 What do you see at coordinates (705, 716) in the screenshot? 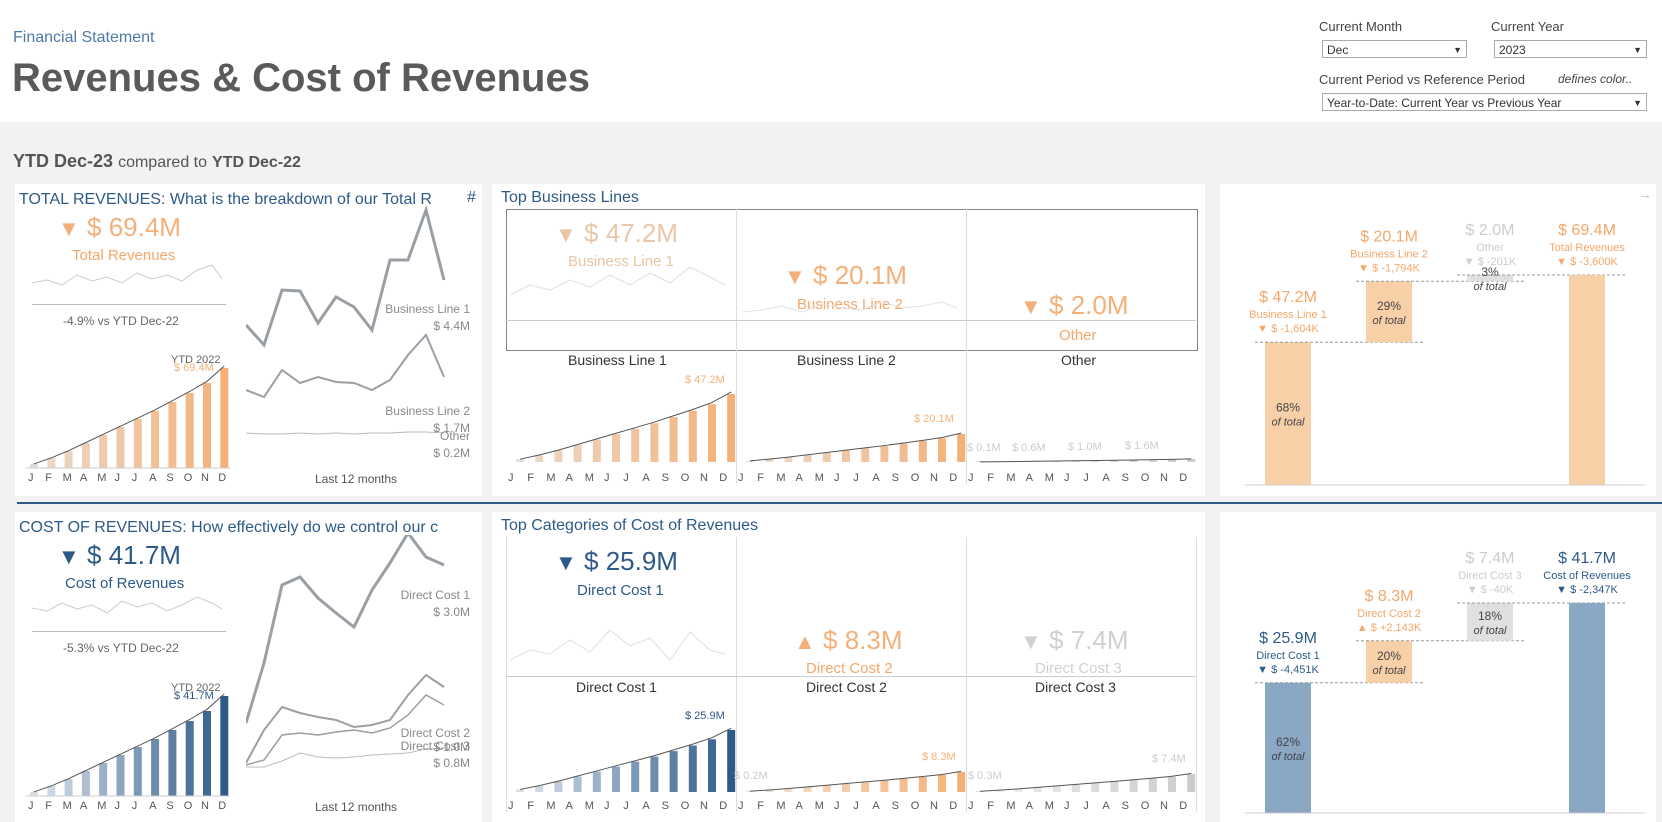
I see `dc1-end-label: $ 25.9M` at bounding box center [705, 716].